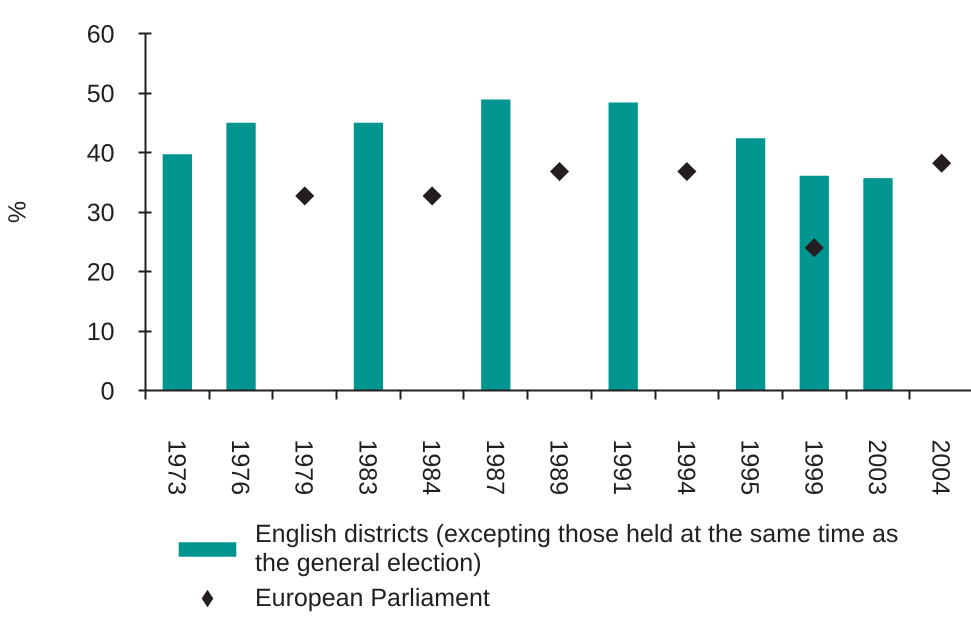  I want to click on x-tick-label: 1983, so click(367, 468).